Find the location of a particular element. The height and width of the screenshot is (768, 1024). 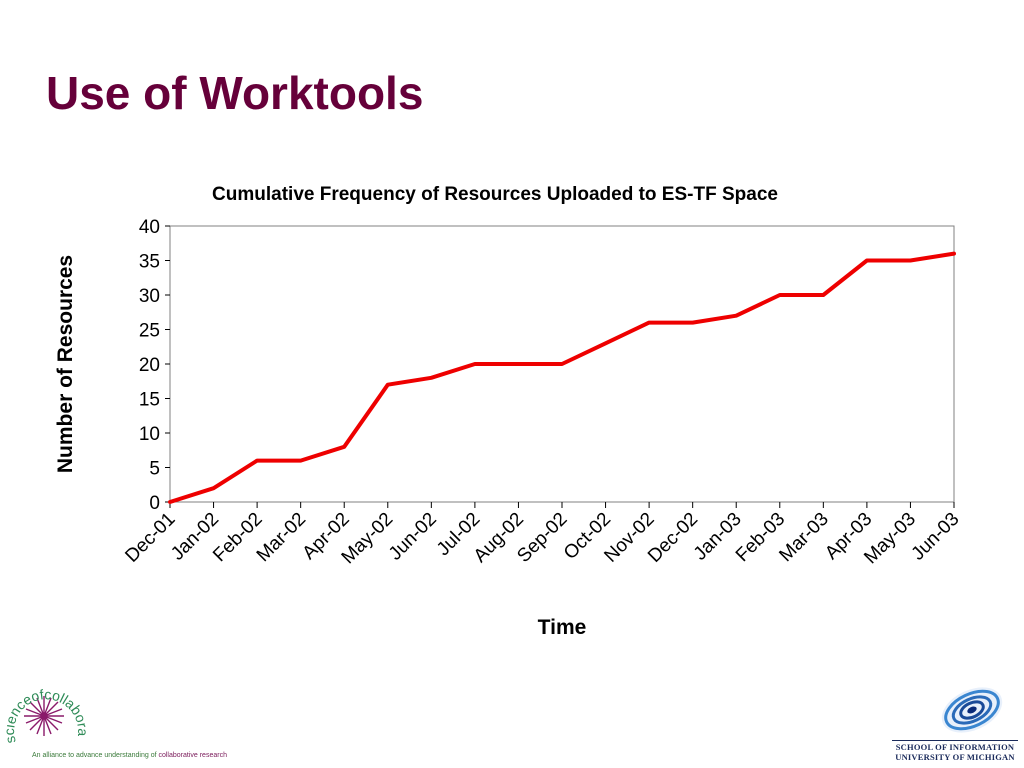

y-tick-label: 25 is located at coordinates (149, 331).